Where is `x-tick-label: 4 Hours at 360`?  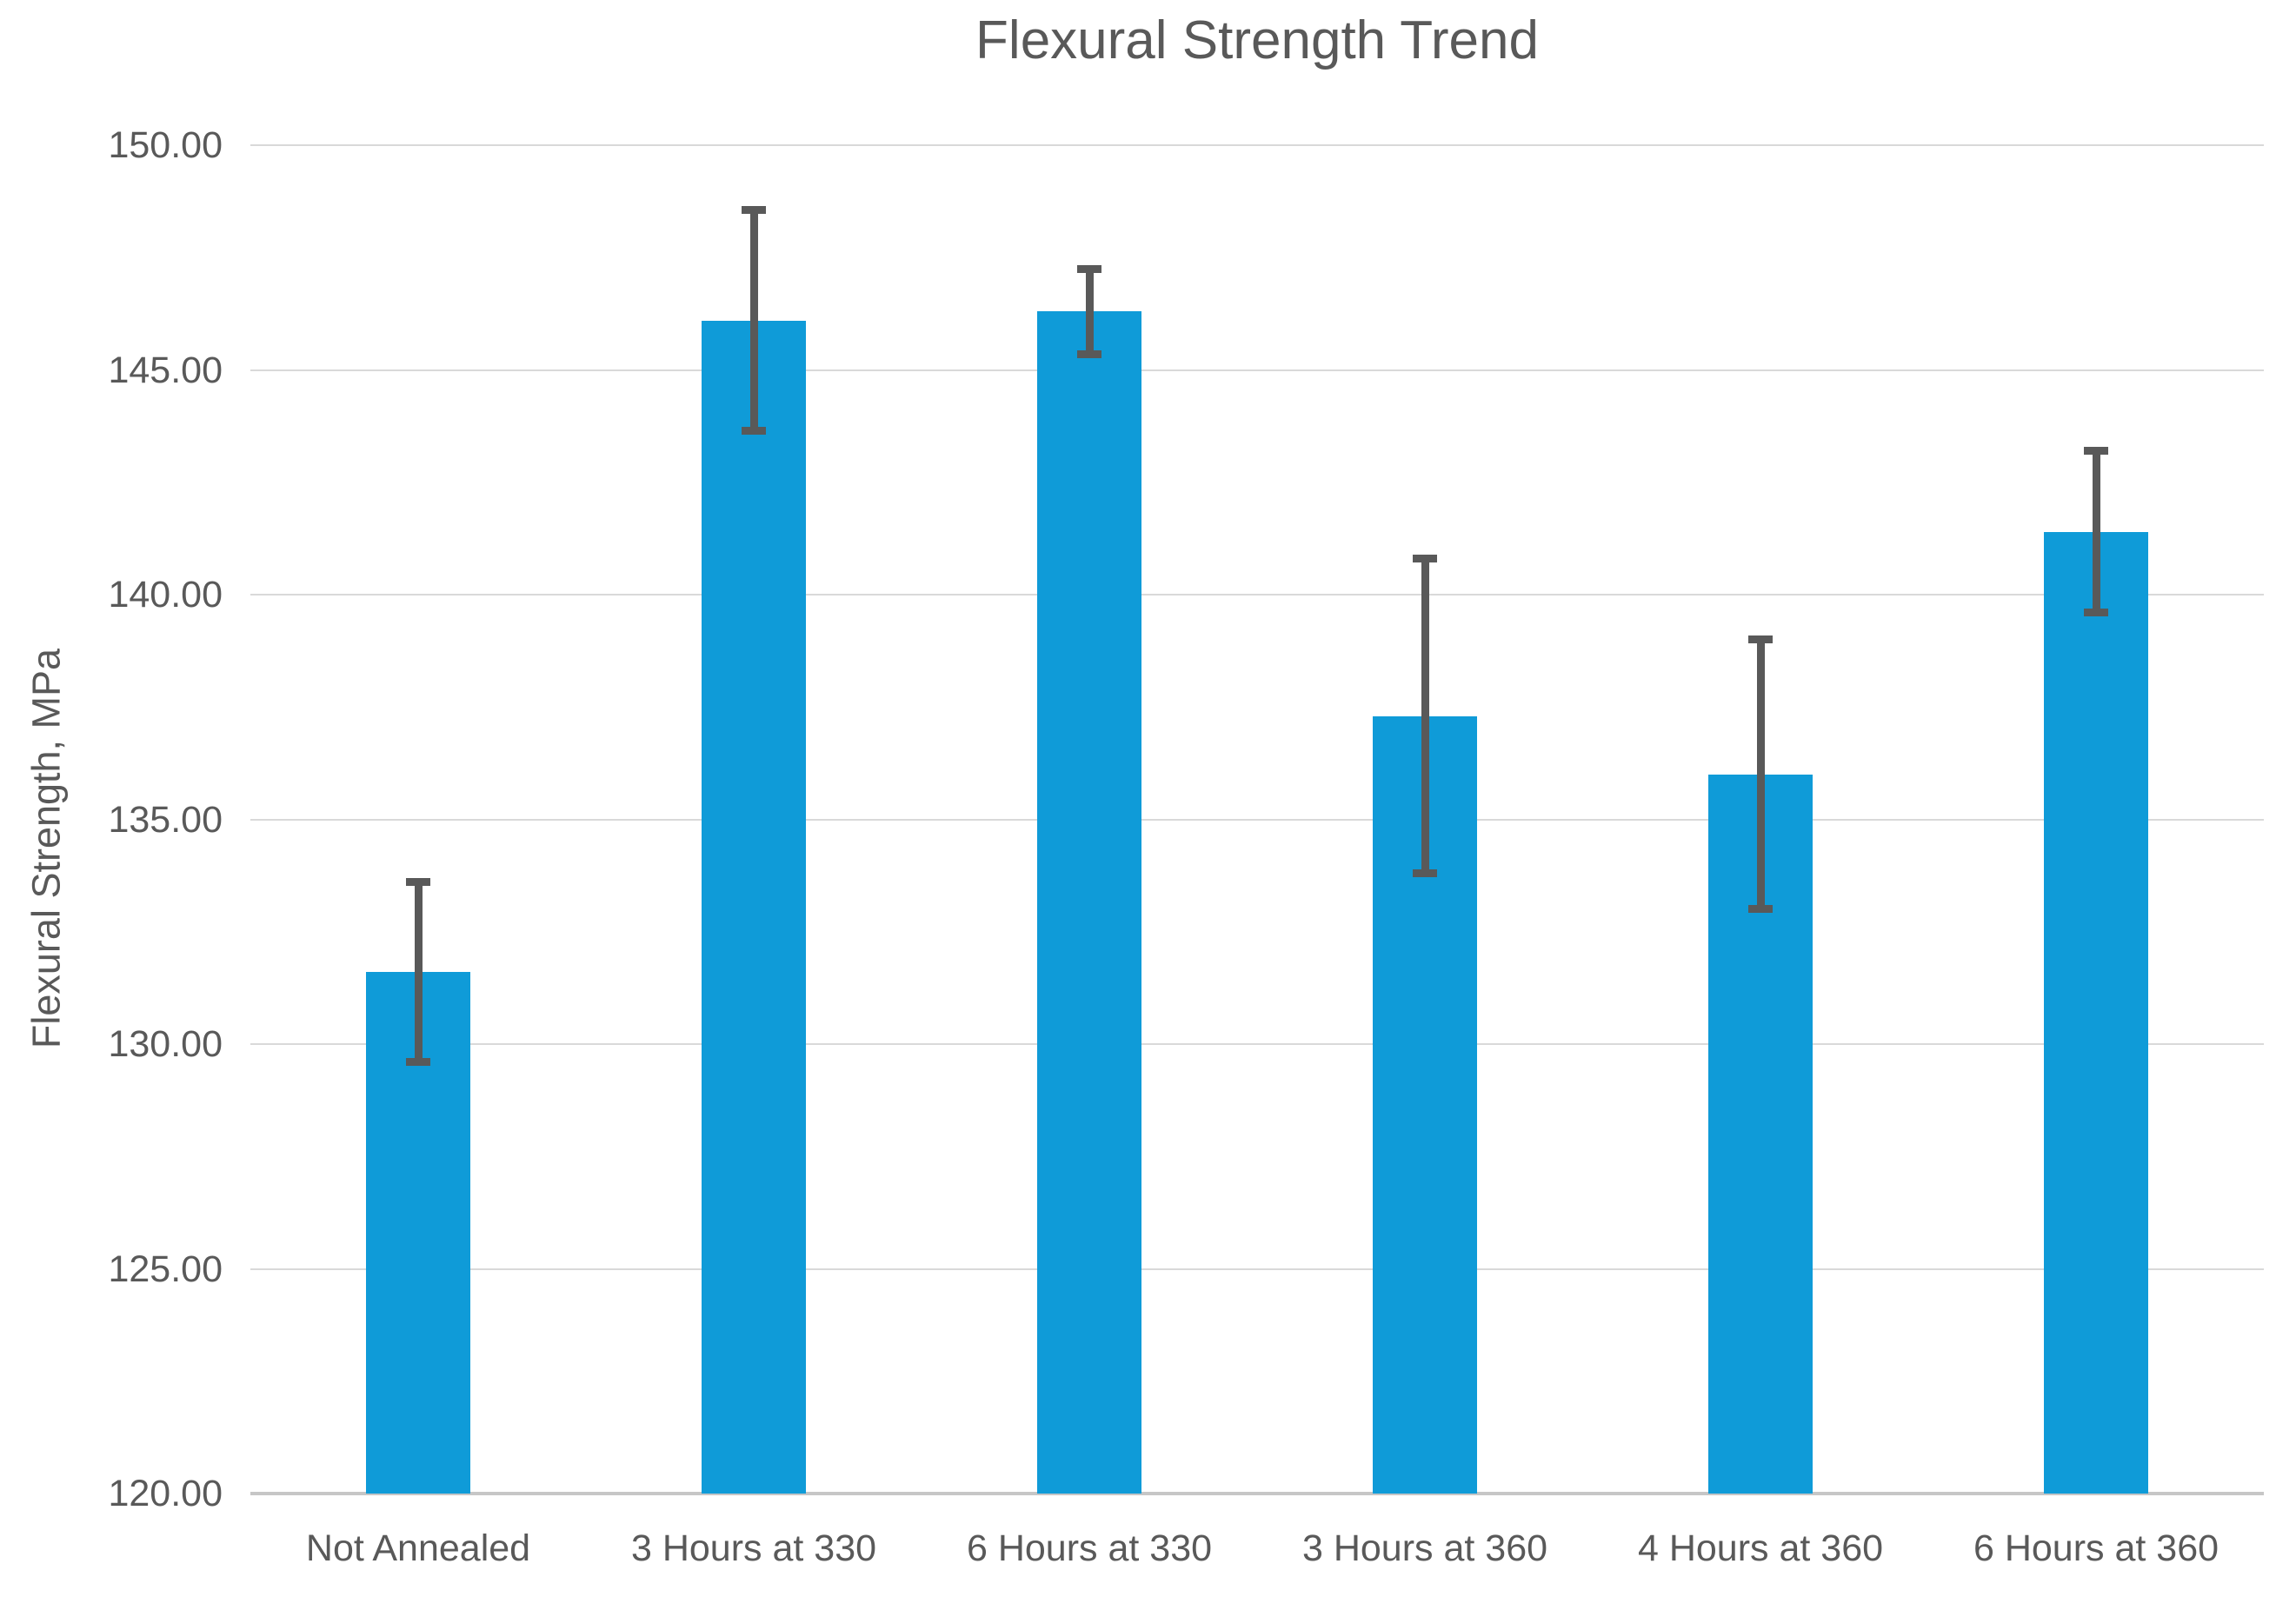 x-tick-label: 4 Hours at 360 is located at coordinates (1760, 1548).